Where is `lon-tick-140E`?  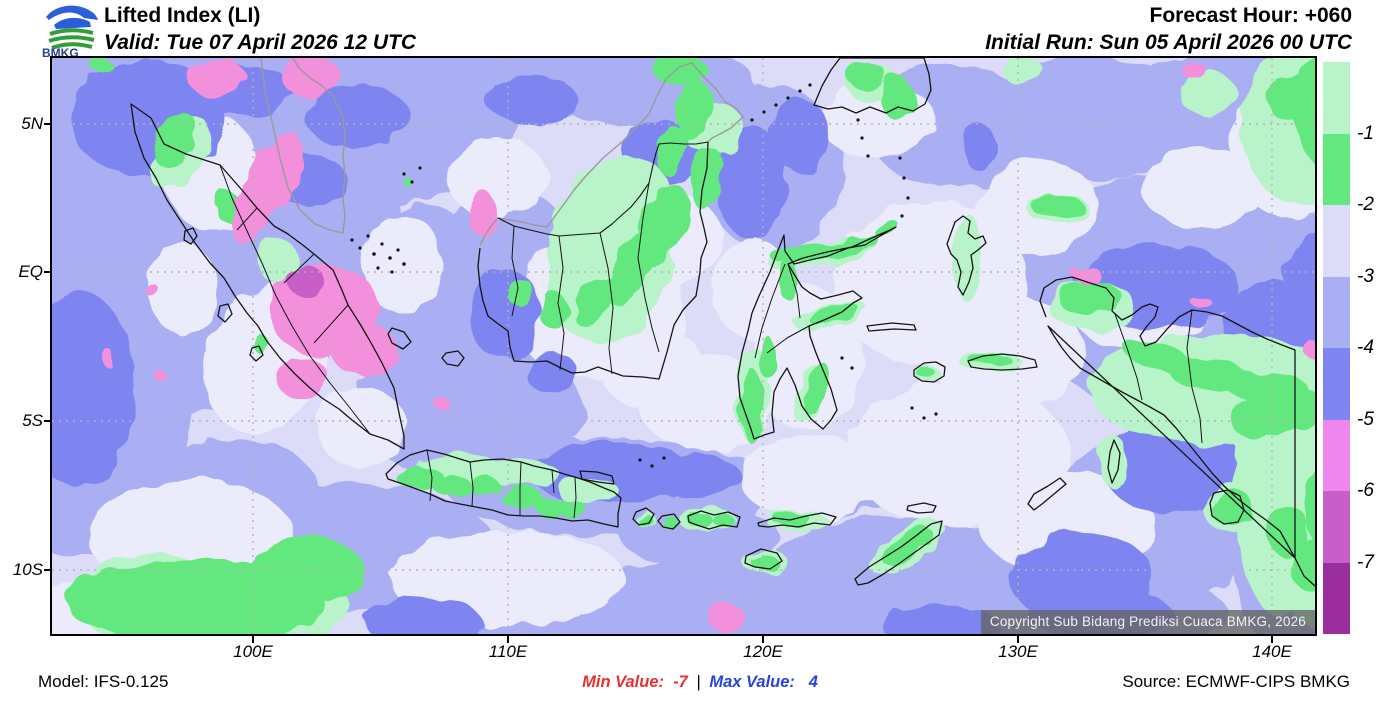
lon-tick-140E is located at coordinates (1272, 639).